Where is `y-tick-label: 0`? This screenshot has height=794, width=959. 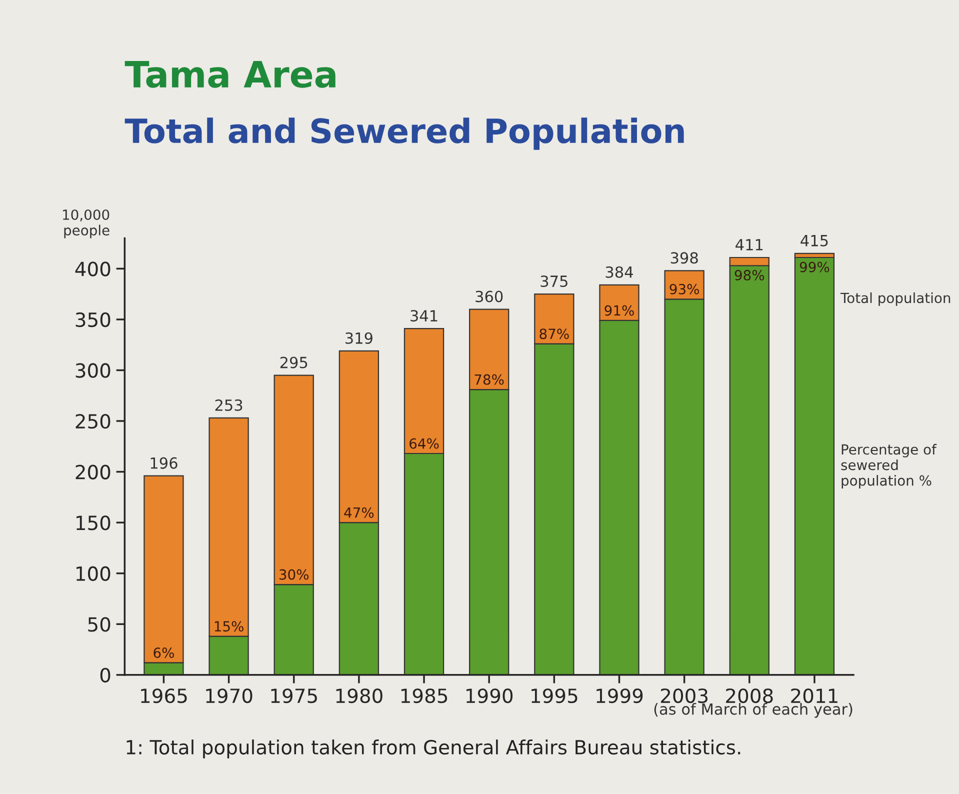
y-tick-label: 0 is located at coordinates (105, 675).